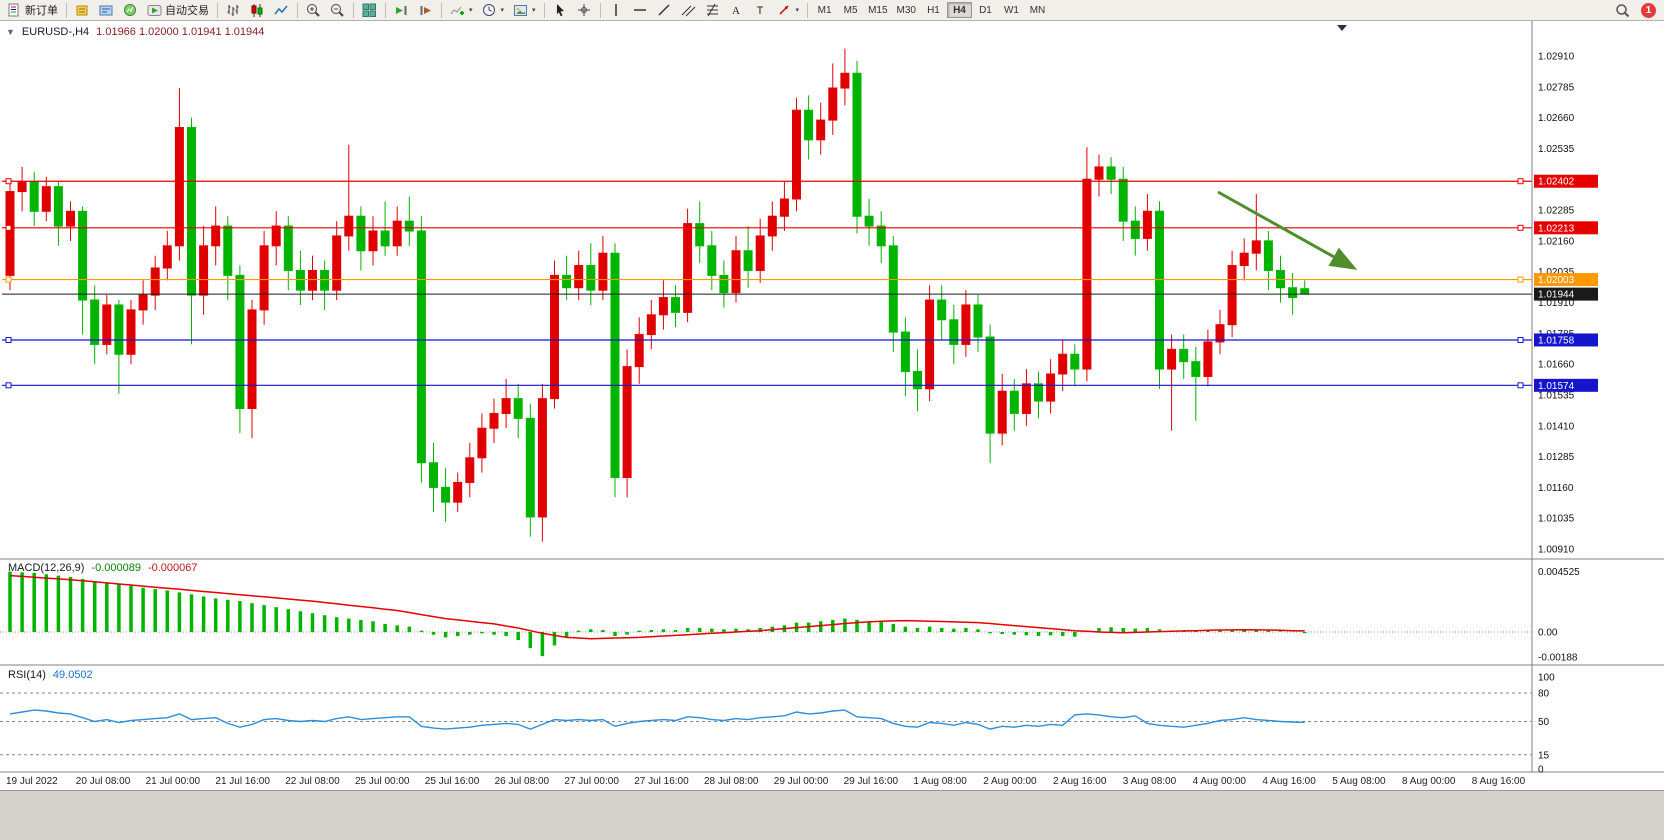  What do you see at coordinates (13, 9) in the screenshot?
I see `new-order-icon` at bounding box center [13, 9].